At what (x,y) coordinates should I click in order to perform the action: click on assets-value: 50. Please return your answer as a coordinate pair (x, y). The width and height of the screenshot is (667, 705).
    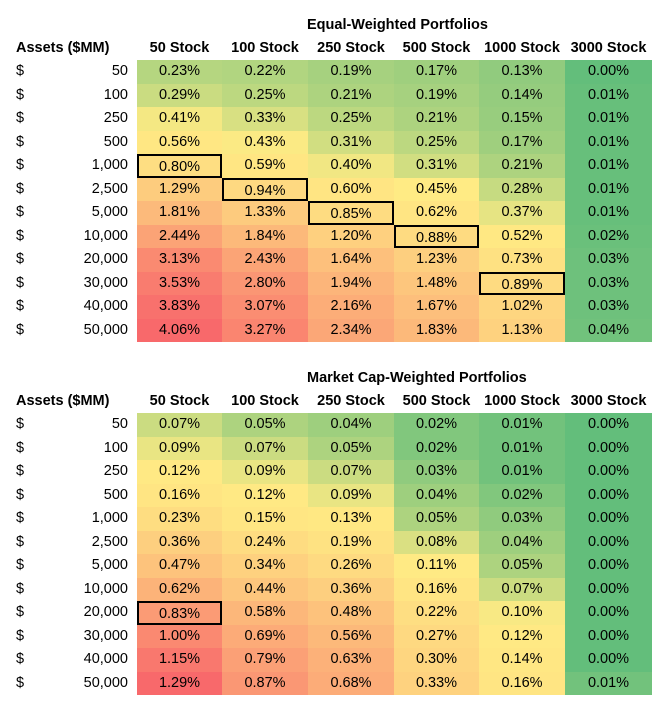
    Looking at the image, I should click on (119, 424).